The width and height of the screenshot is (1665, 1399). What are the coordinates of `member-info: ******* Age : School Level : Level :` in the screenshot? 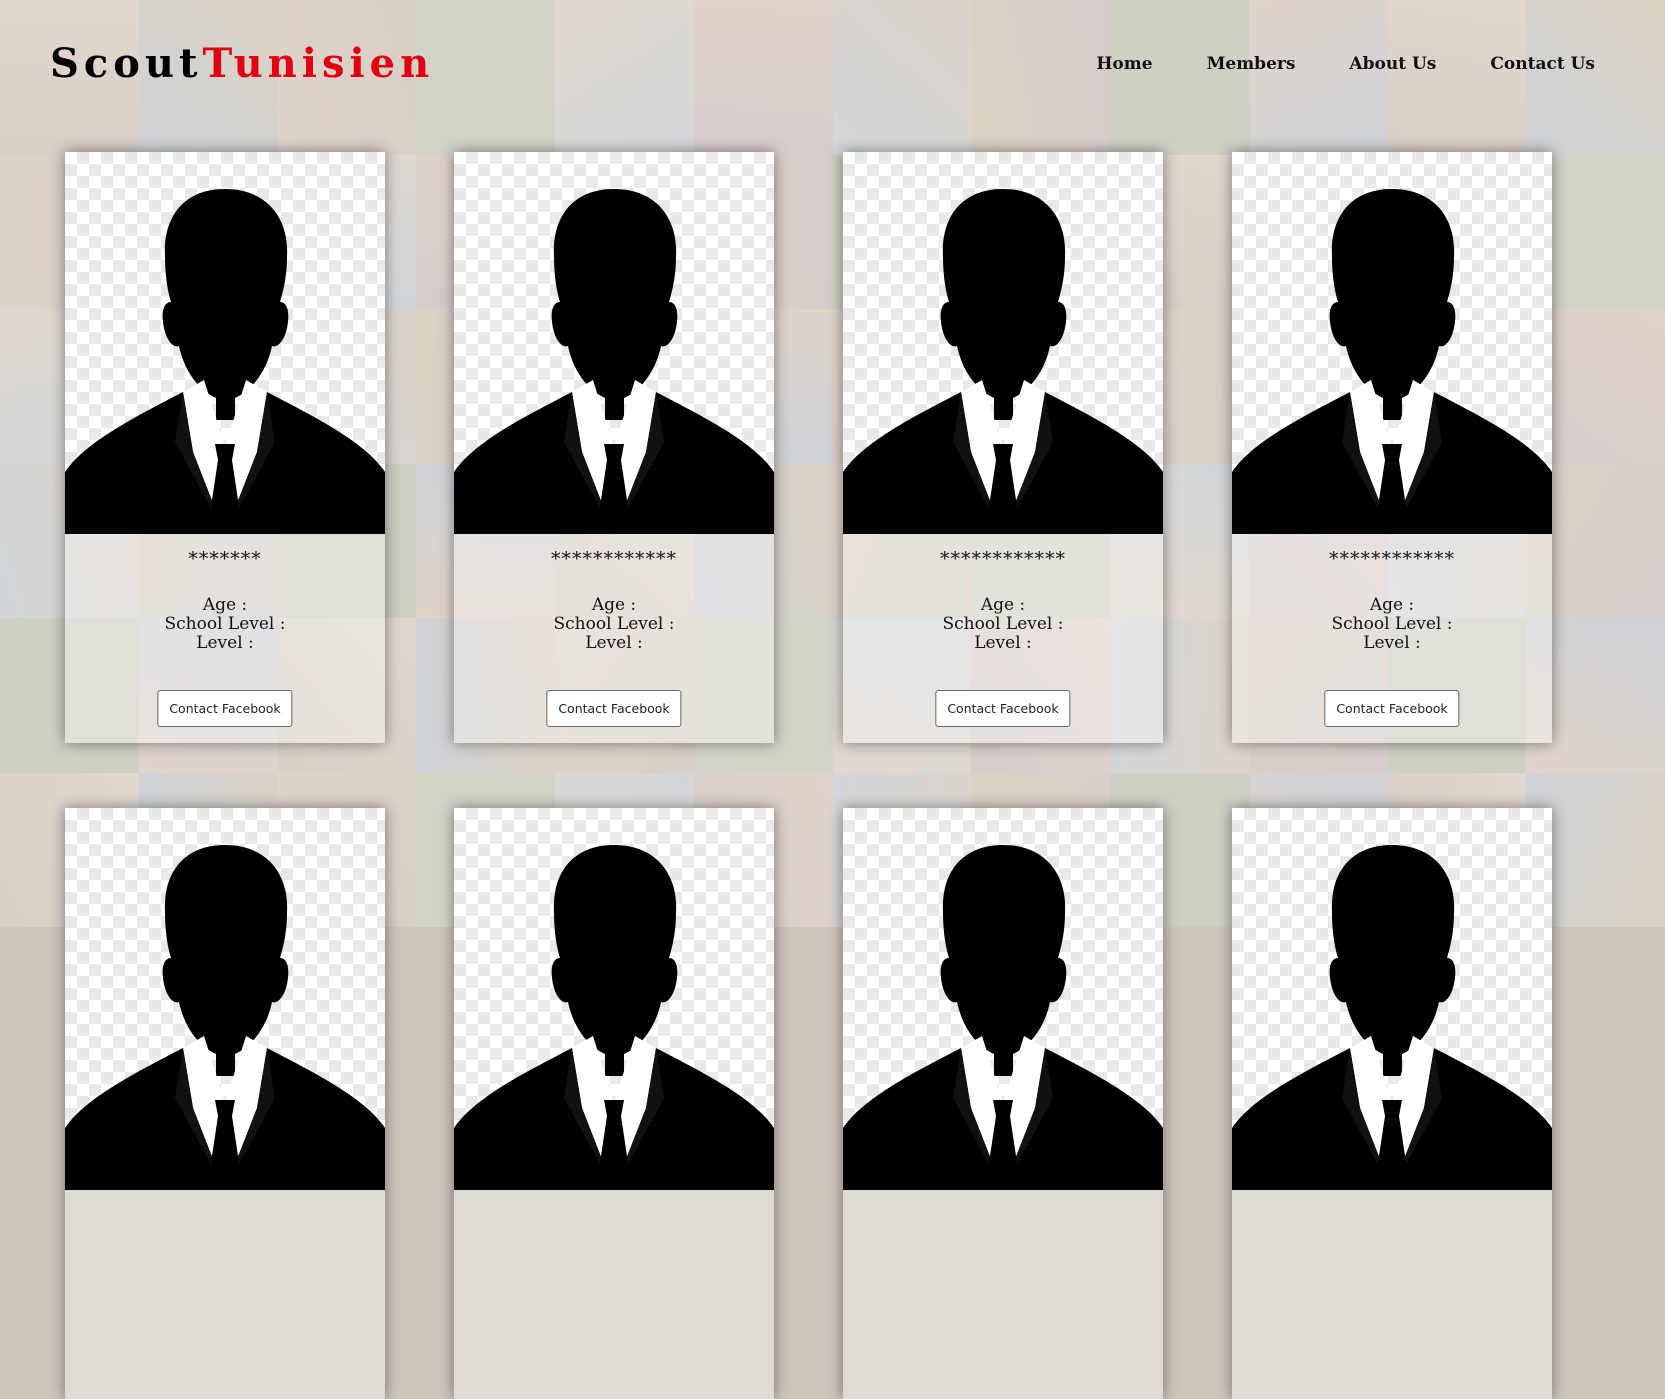 It's located at (225, 600).